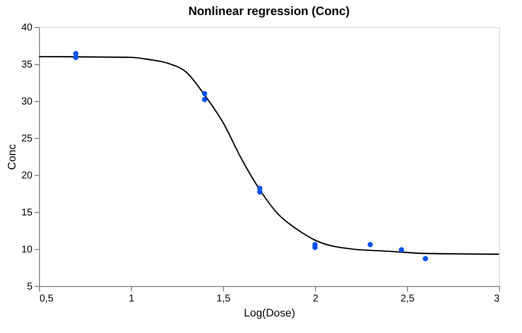 This screenshot has width=522, height=333. I want to click on y-tick-label: 25, so click(27, 139).